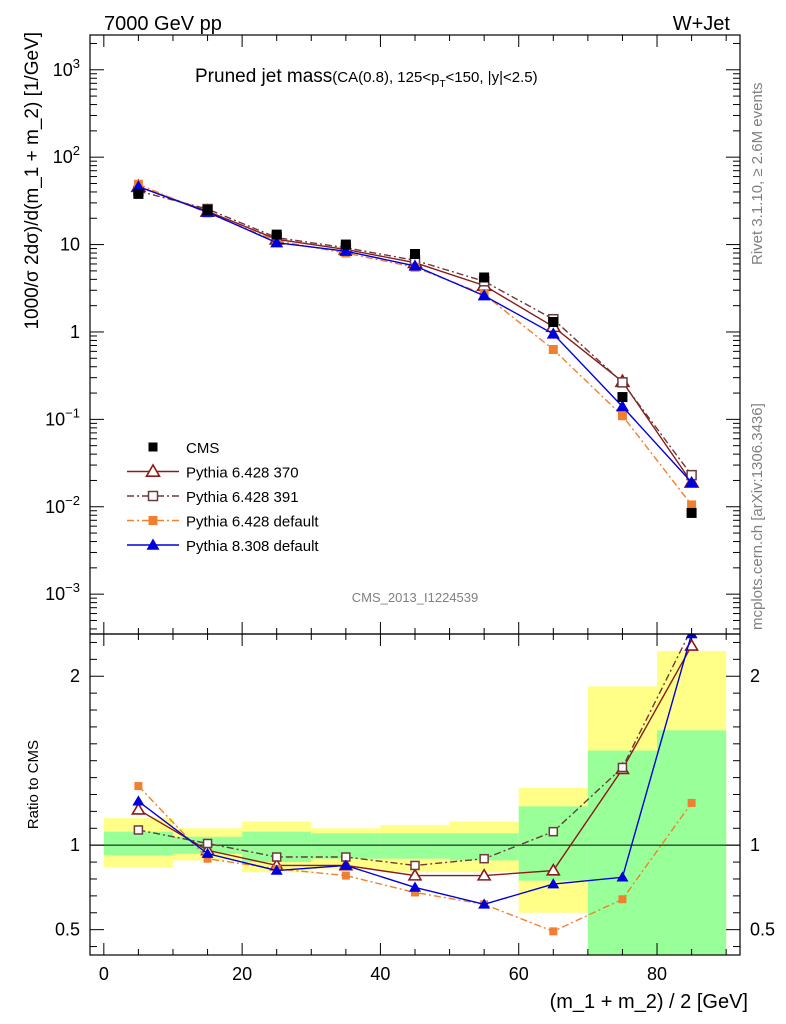  Describe the element at coordinates (415, 597) in the screenshot. I see `analysis-id: CMS_2013_I1224539` at that location.